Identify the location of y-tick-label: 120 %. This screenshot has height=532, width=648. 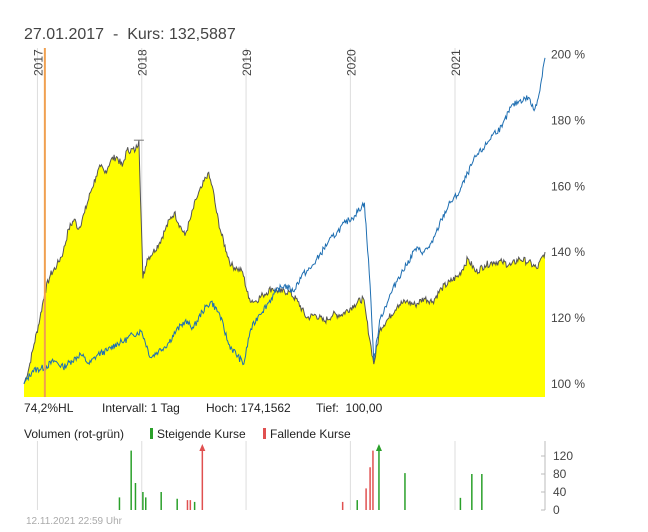
(568, 318).